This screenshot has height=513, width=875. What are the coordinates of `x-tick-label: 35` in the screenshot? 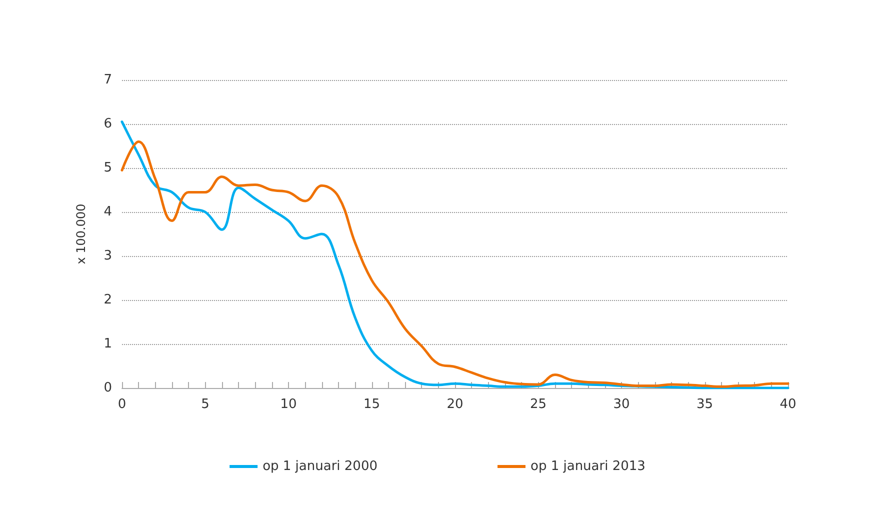 It's located at (705, 404).